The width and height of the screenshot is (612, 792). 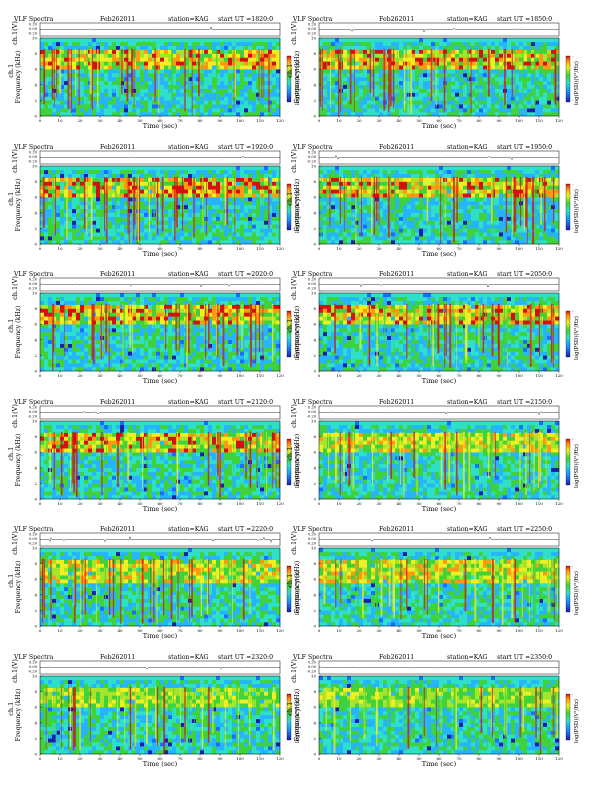 I want to click on time-tick-label: 90, so click(x=499, y=120).